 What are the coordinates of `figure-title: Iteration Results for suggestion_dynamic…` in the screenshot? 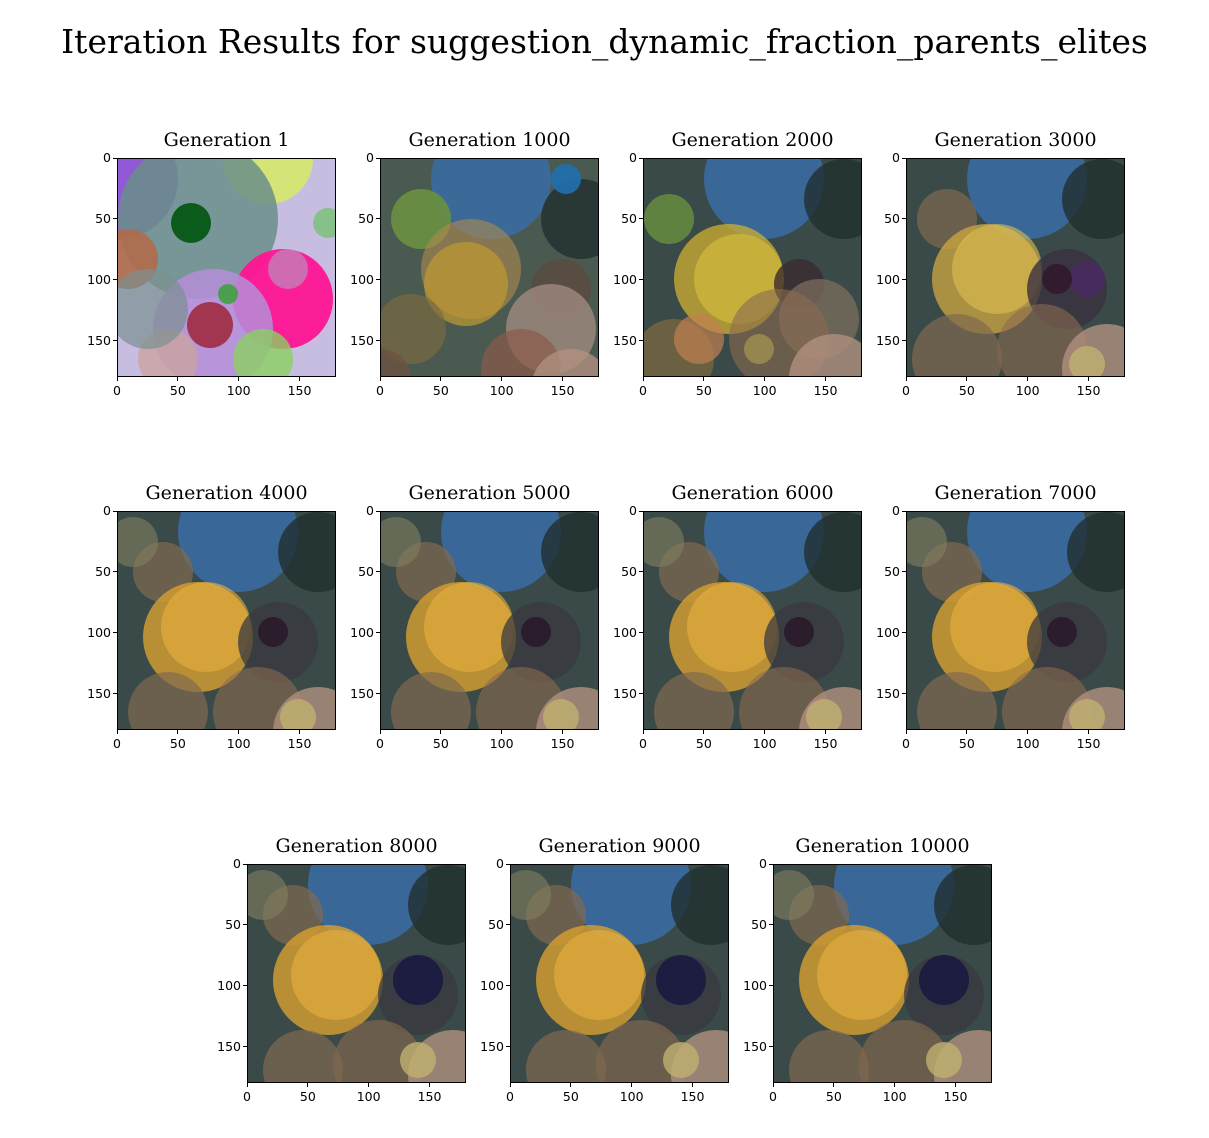 It's located at (604, 41).